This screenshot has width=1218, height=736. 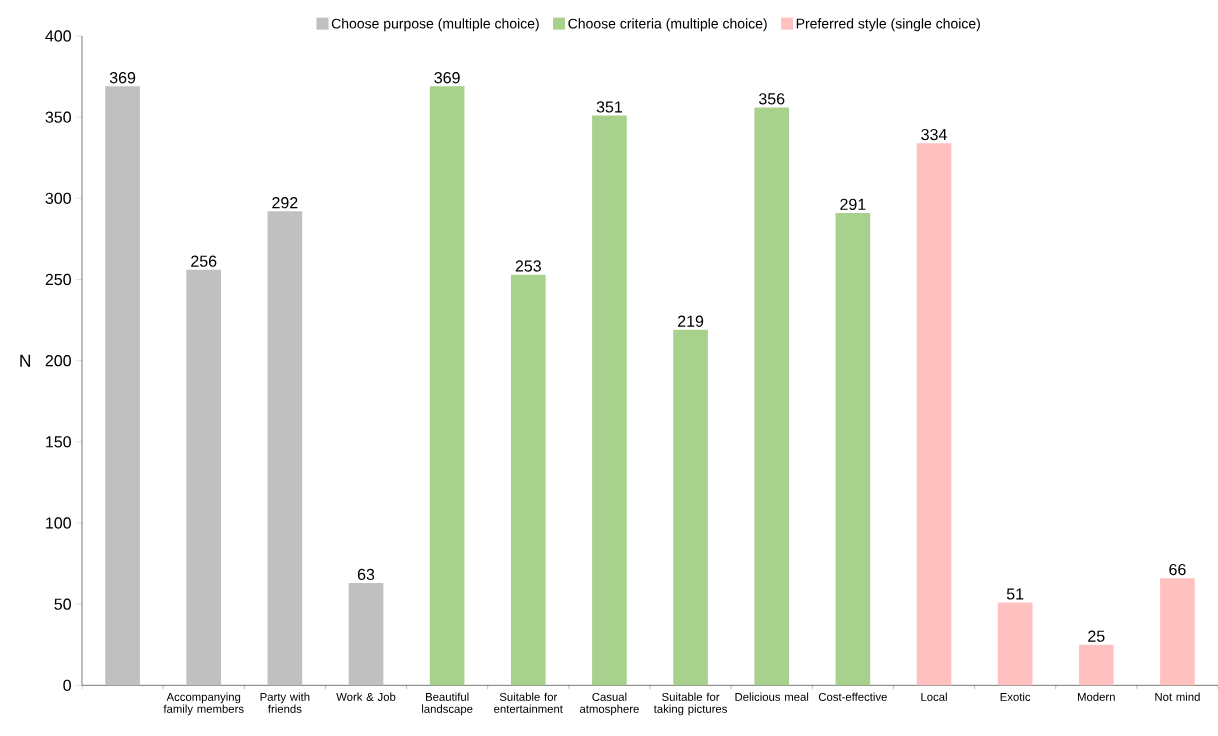 What do you see at coordinates (25, 360) in the screenshot?
I see `y-axis-title: N` at bounding box center [25, 360].